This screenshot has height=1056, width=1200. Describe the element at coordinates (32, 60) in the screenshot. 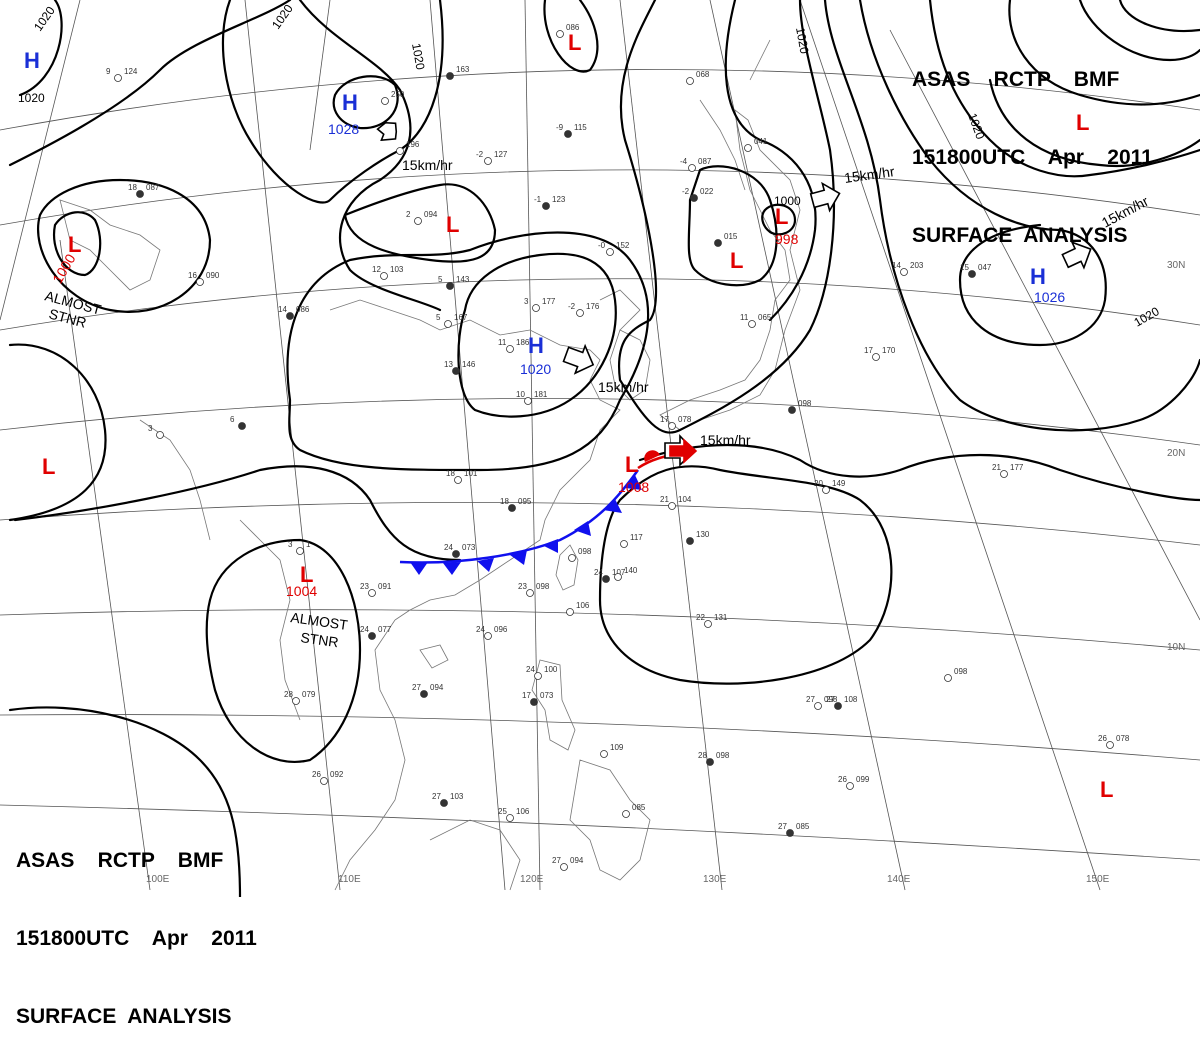

I see `high-symbol: H` at that location.